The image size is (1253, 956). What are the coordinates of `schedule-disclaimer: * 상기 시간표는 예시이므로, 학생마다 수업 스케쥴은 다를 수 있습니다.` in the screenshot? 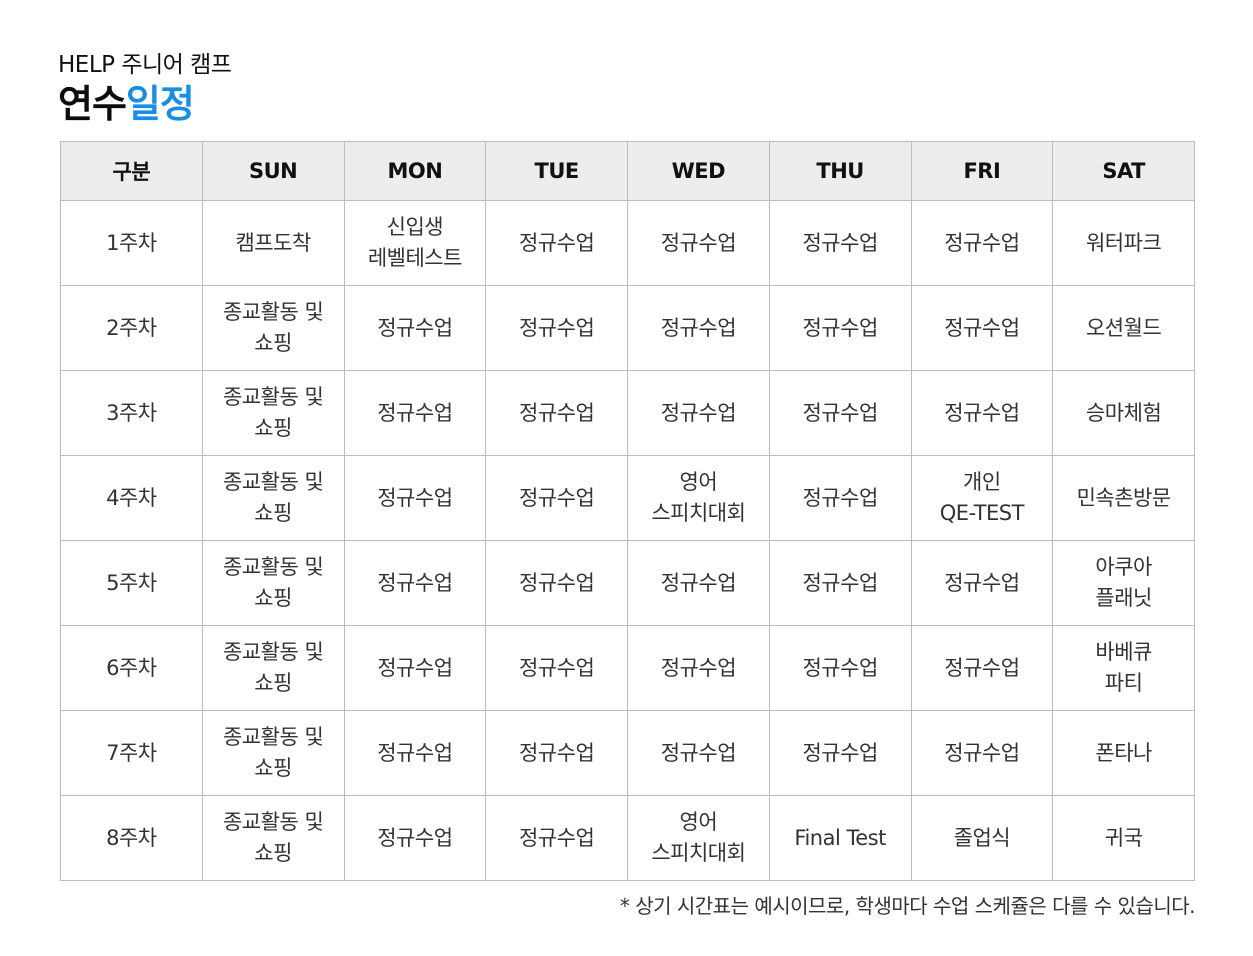 It's located at (907, 906).